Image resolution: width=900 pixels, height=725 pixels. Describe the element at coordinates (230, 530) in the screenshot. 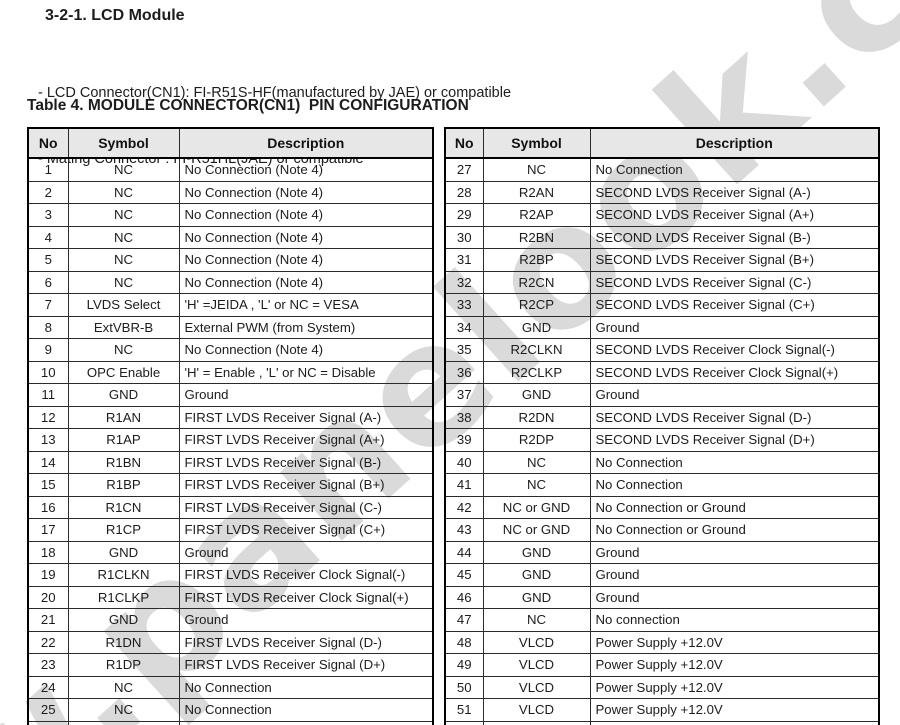

I see `table-row: 17 R1CP FIRST LVDS Receiver Signal (C+)` at that location.